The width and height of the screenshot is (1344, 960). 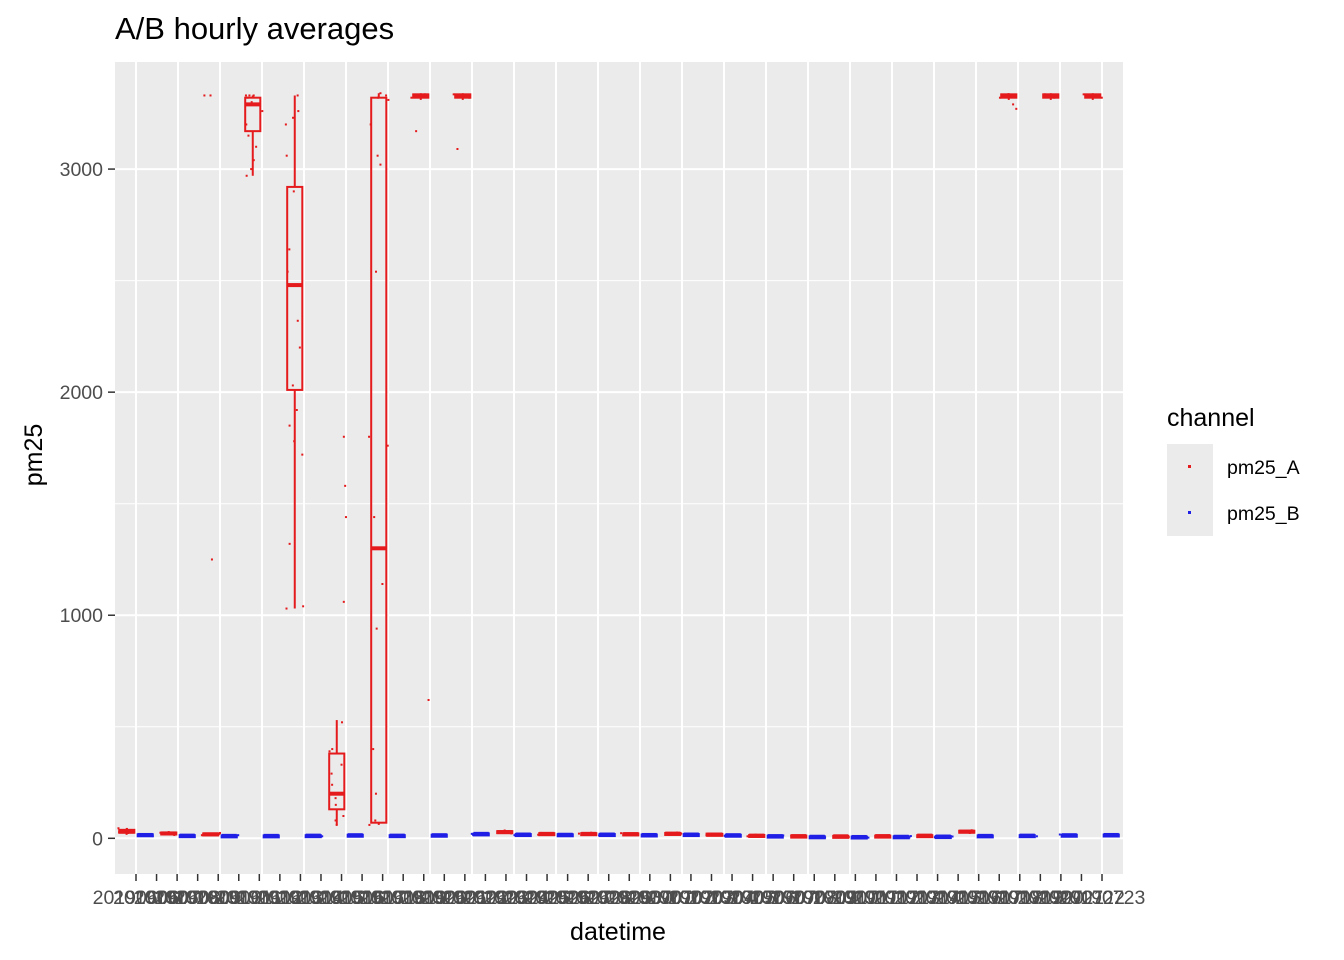 What do you see at coordinates (876, 898) in the screenshot?
I see `x-tick-label: 20190712` at bounding box center [876, 898].